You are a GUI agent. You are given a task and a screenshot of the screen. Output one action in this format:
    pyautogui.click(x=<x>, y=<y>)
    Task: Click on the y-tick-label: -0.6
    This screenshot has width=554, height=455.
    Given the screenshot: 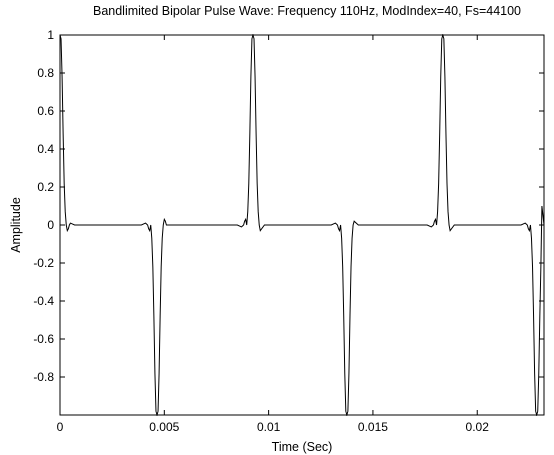 What is the action you would take?
    pyautogui.click(x=43, y=339)
    